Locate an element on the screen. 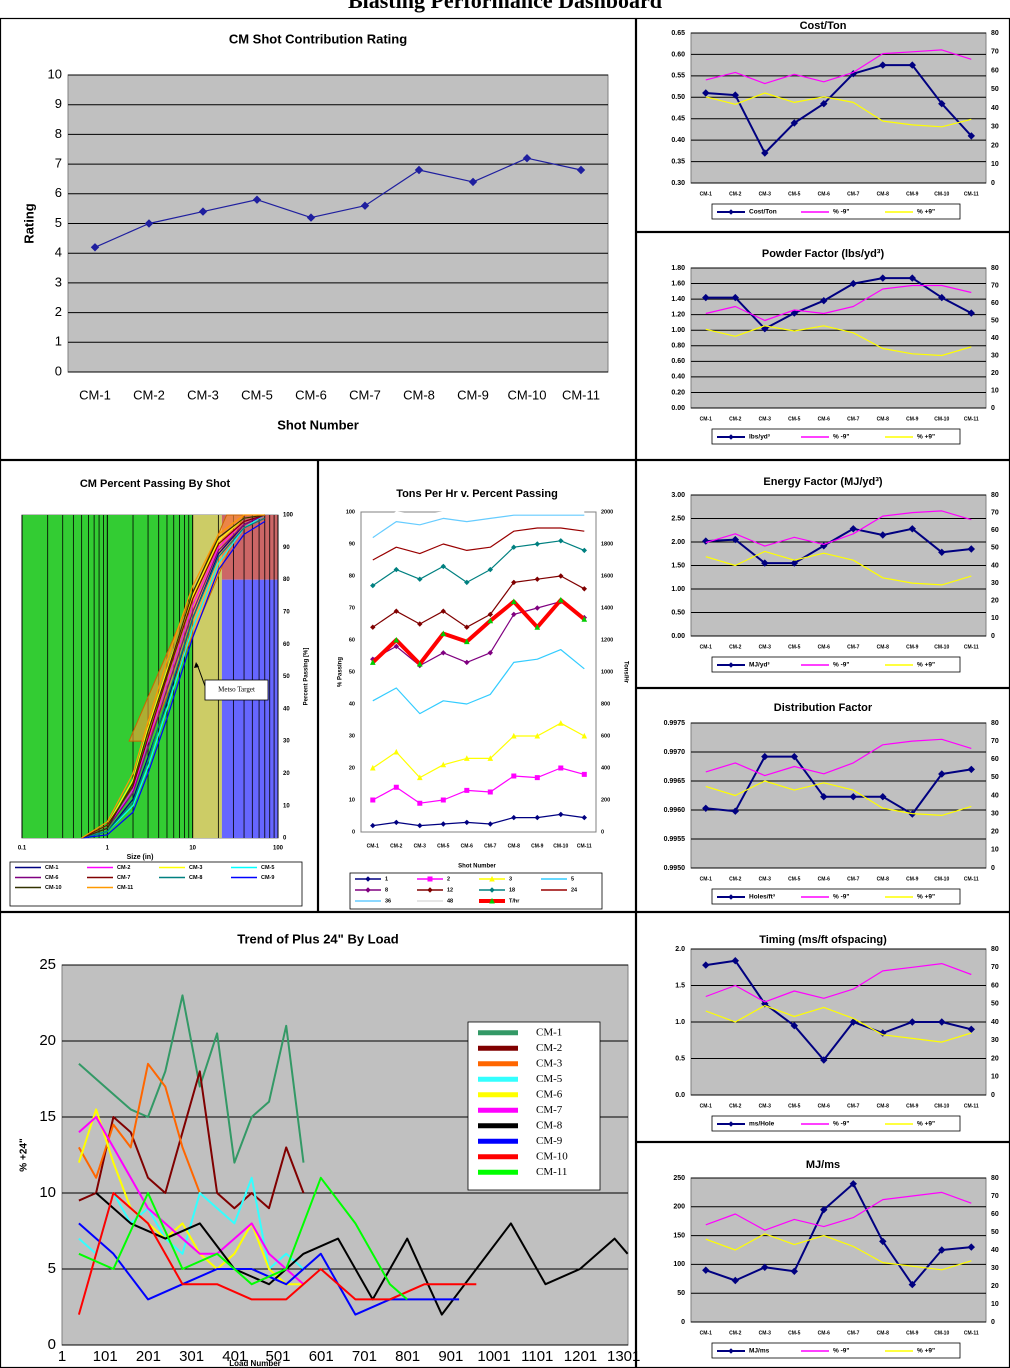 This screenshot has width=1010, height=1368. y2-tick-label: 1800 is located at coordinates (607, 544).